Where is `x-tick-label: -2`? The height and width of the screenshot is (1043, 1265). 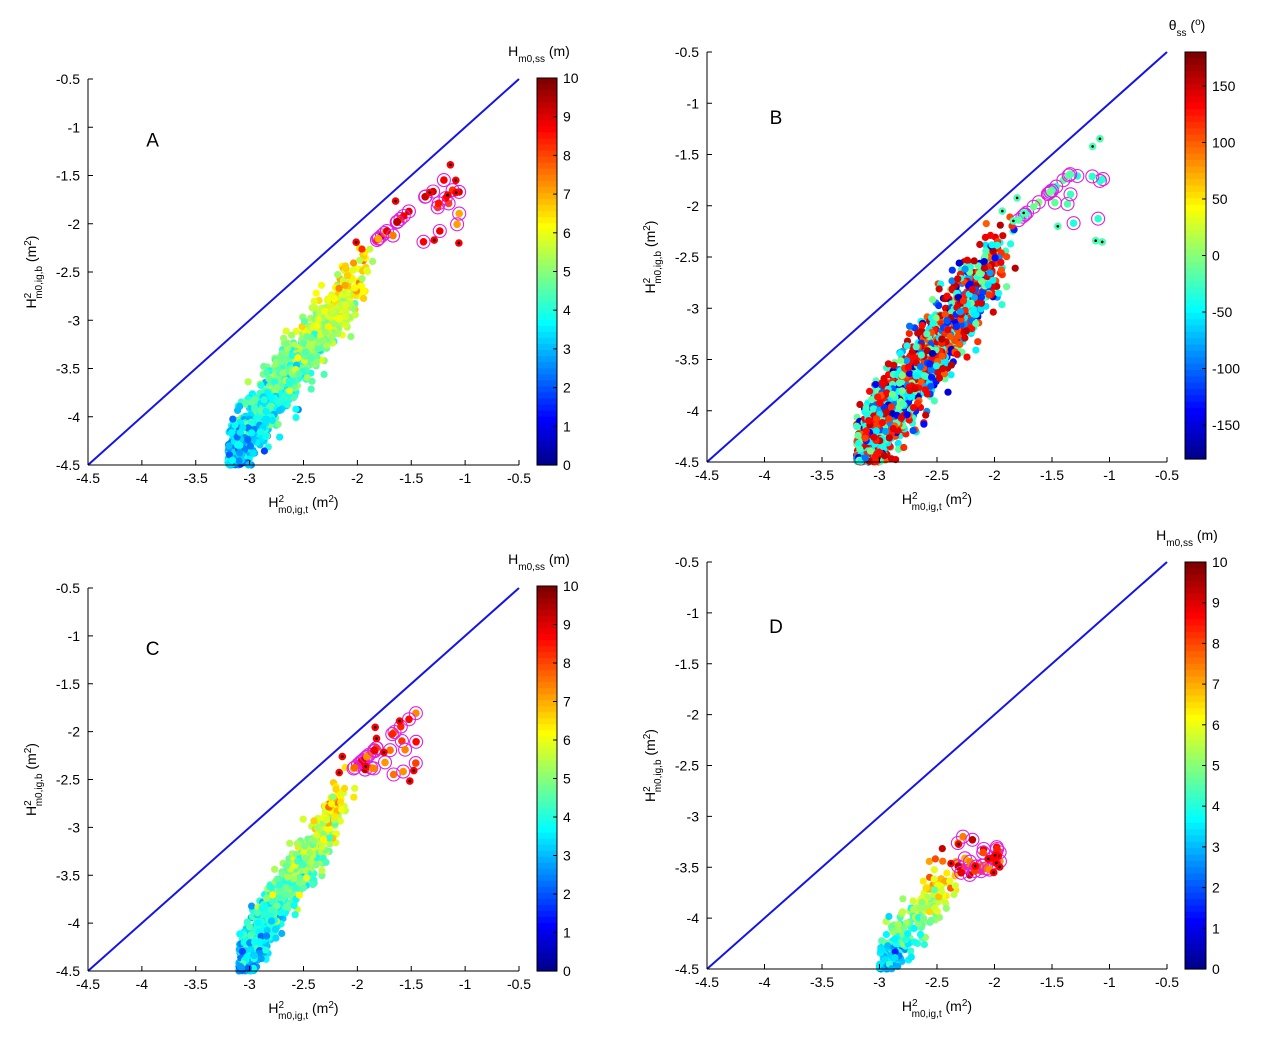
x-tick-label: -2 is located at coordinates (994, 475).